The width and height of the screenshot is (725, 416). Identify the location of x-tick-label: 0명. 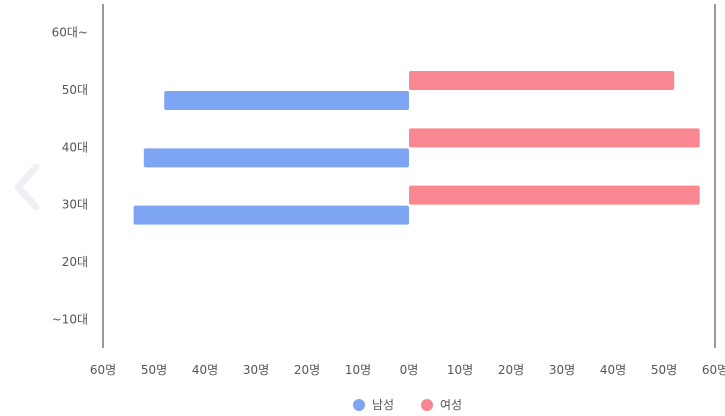
(409, 370).